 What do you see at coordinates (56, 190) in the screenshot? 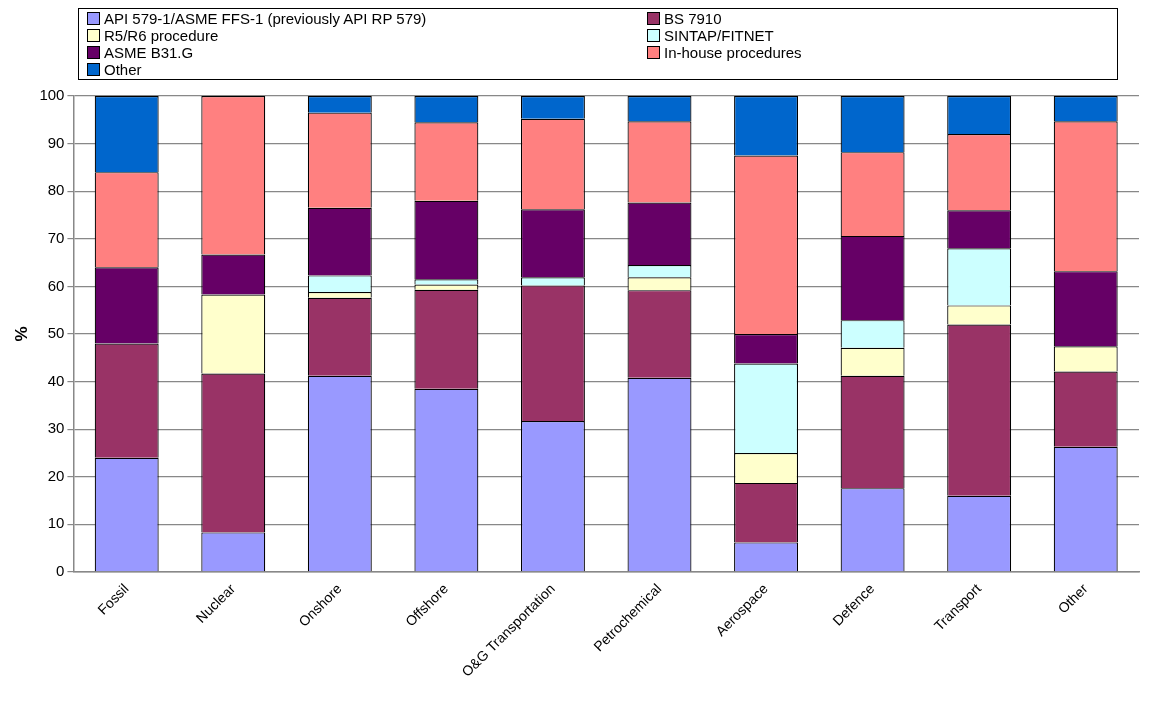
I see `y-tick-label: 80` at bounding box center [56, 190].